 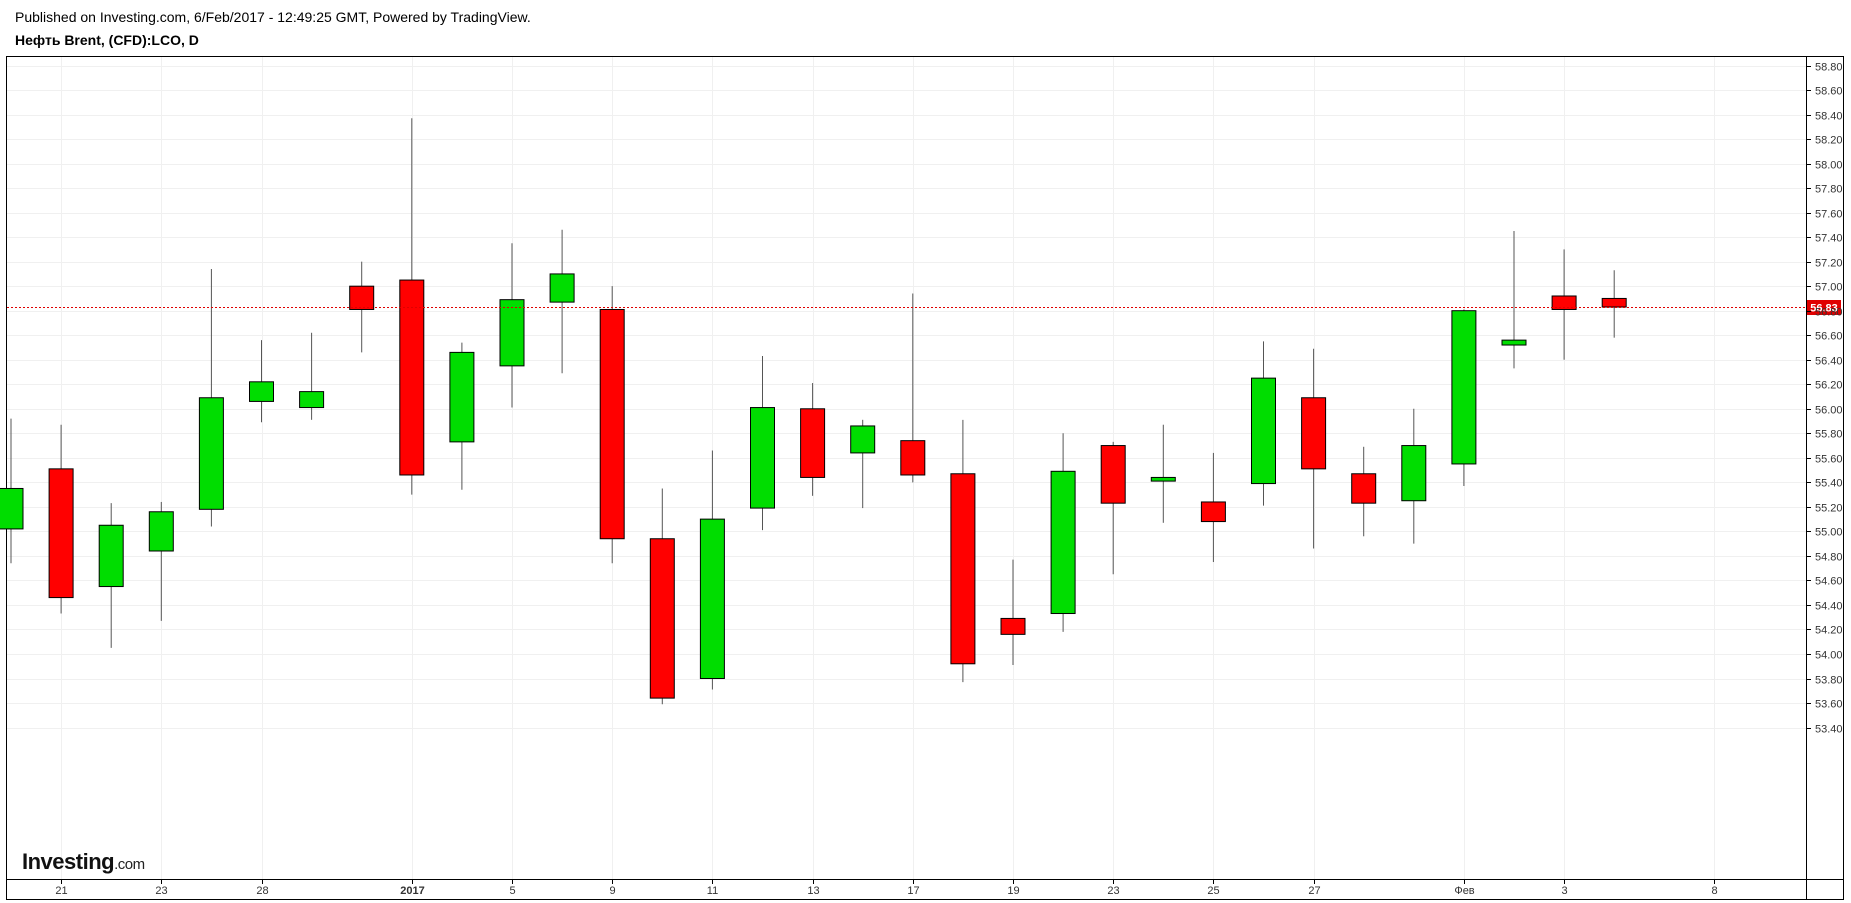 What do you see at coordinates (1829, 141) in the screenshot?
I see `y-tick-label: 58.20` at bounding box center [1829, 141].